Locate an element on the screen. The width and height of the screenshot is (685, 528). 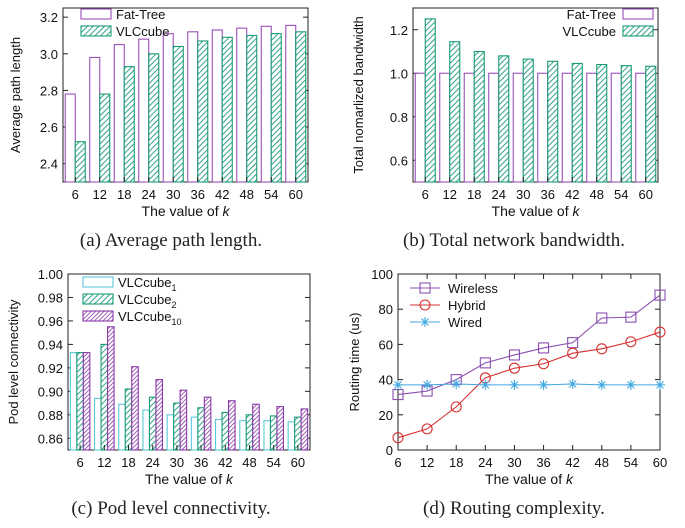
y-axis-label: Routing time (us) is located at coordinates (354, 362).